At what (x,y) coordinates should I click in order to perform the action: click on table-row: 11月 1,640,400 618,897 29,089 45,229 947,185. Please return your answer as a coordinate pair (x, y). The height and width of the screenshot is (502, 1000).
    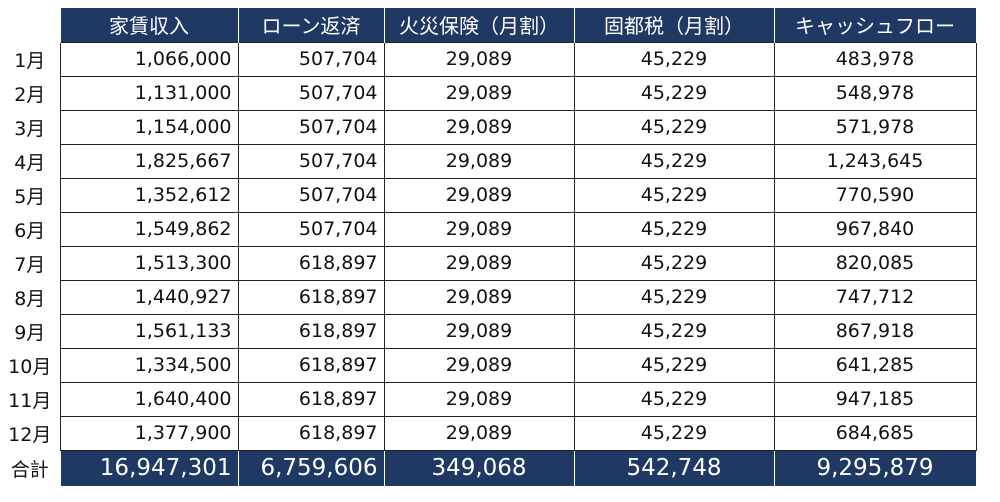
    Looking at the image, I should click on (488, 399).